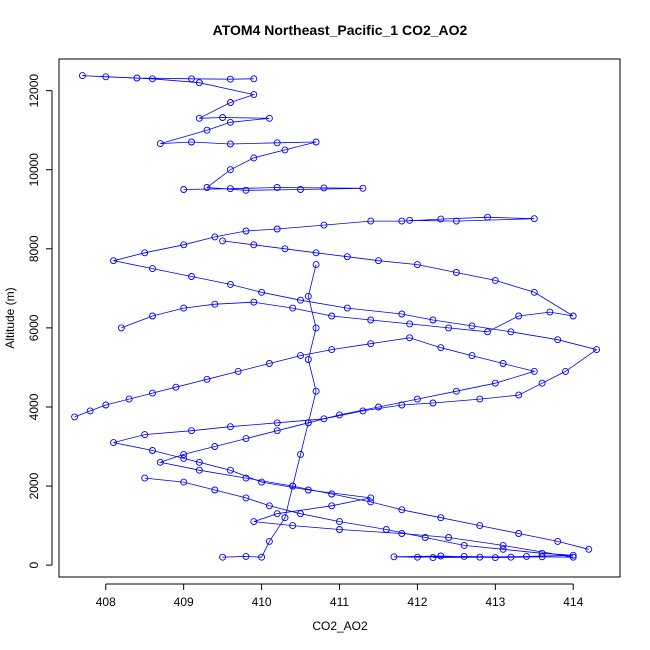 The width and height of the screenshot is (650, 650). I want to click on y-tick-label: 10000, so click(34, 170).